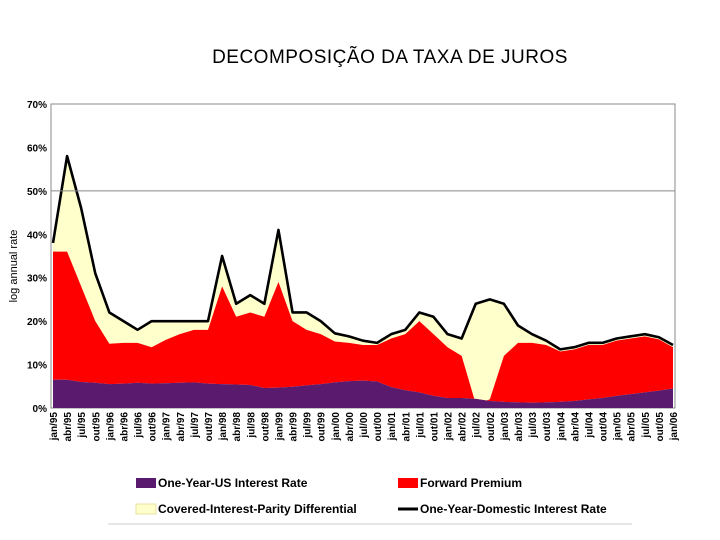  What do you see at coordinates (505, 427) in the screenshot?
I see `x-tick-label: jan/03` at bounding box center [505, 427].